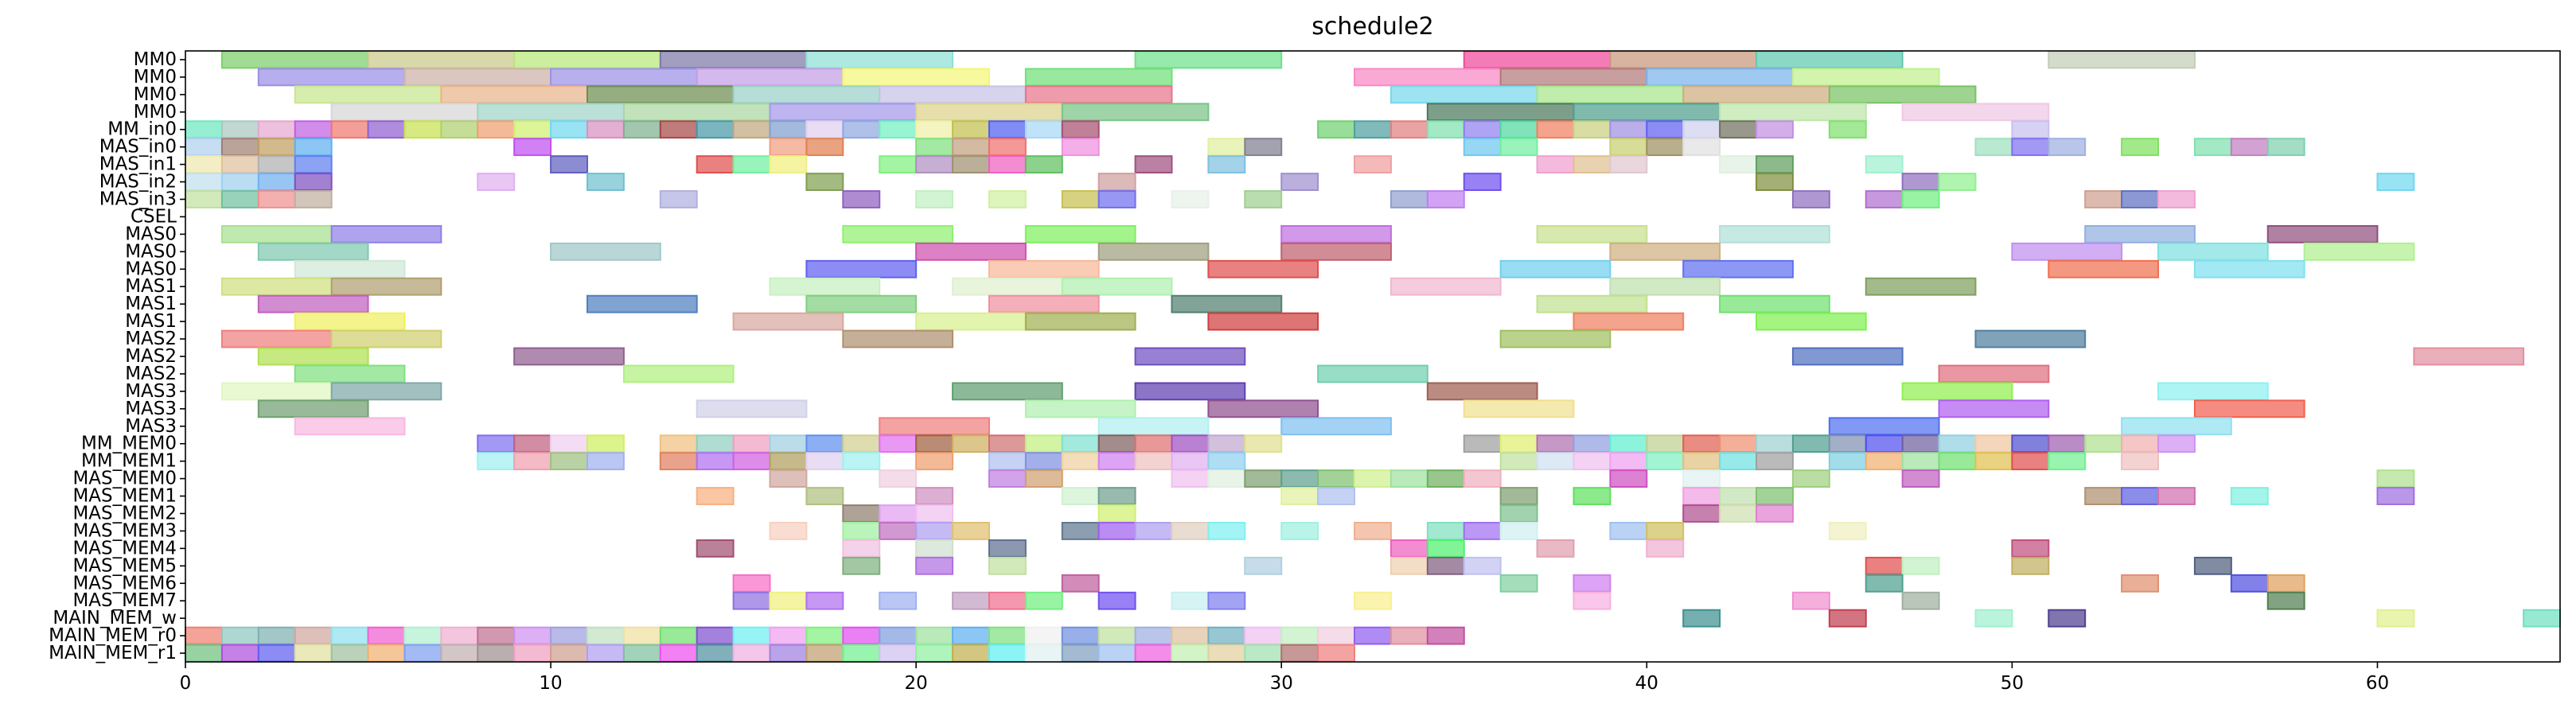  I want to click on y-tick-label: MAS1, so click(151, 322).